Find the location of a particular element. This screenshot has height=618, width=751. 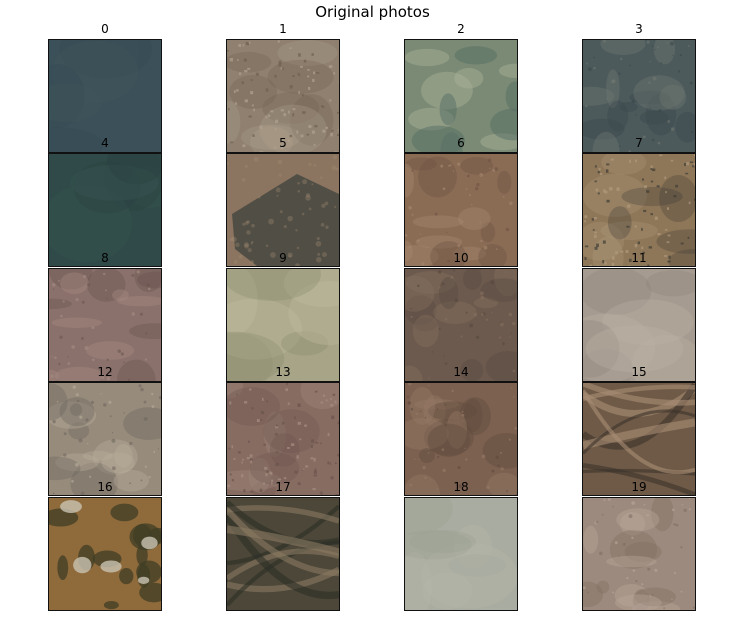

photo-index-label: 0 is located at coordinates (105, 29).